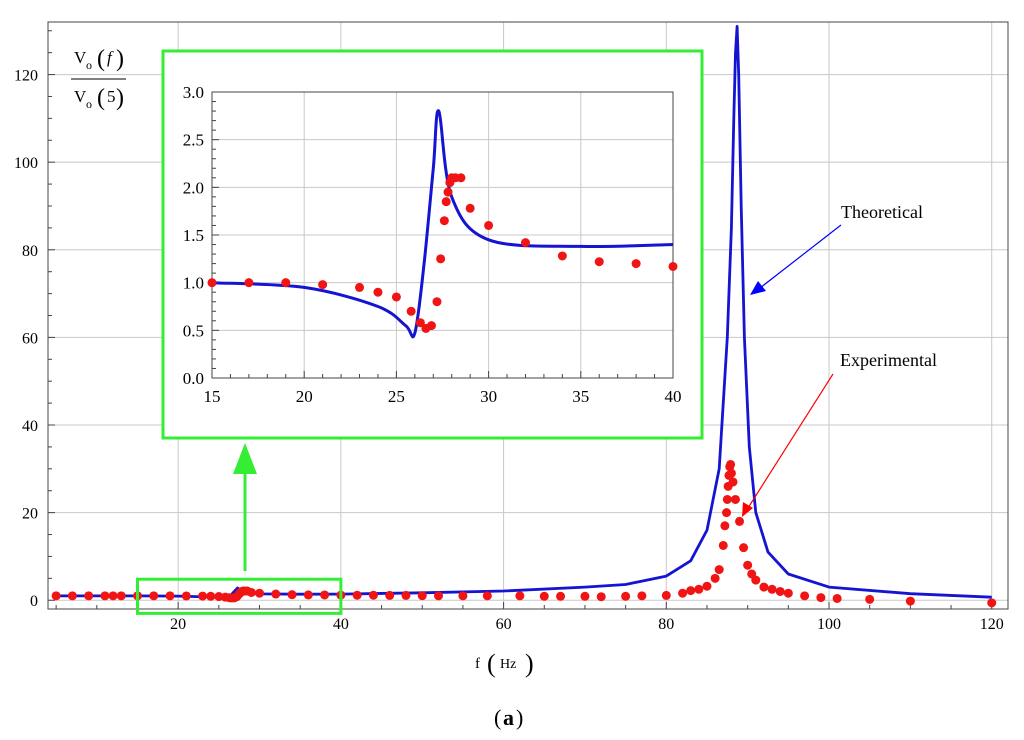 The height and width of the screenshot is (740, 1024). What do you see at coordinates (30, 251) in the screenshot?
I see `main-y-tick-label: 80` at bounding box center [30, 251].